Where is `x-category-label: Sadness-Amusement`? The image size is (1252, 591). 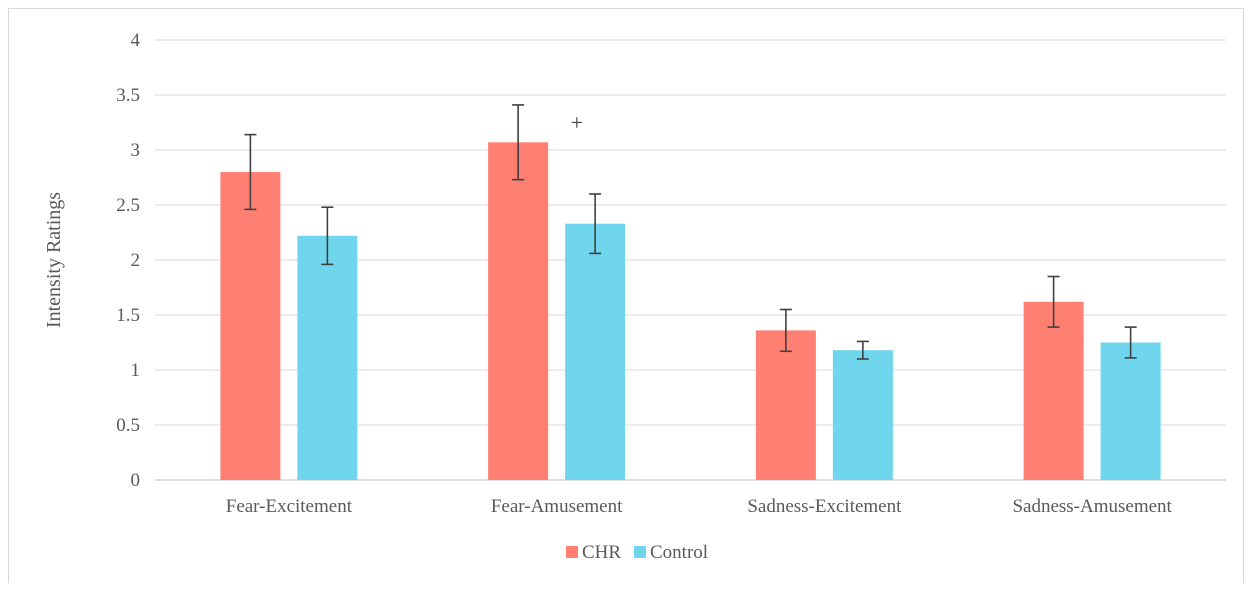 x-category-label: Sadness-Amusement is located at coordinates (1092, 506).